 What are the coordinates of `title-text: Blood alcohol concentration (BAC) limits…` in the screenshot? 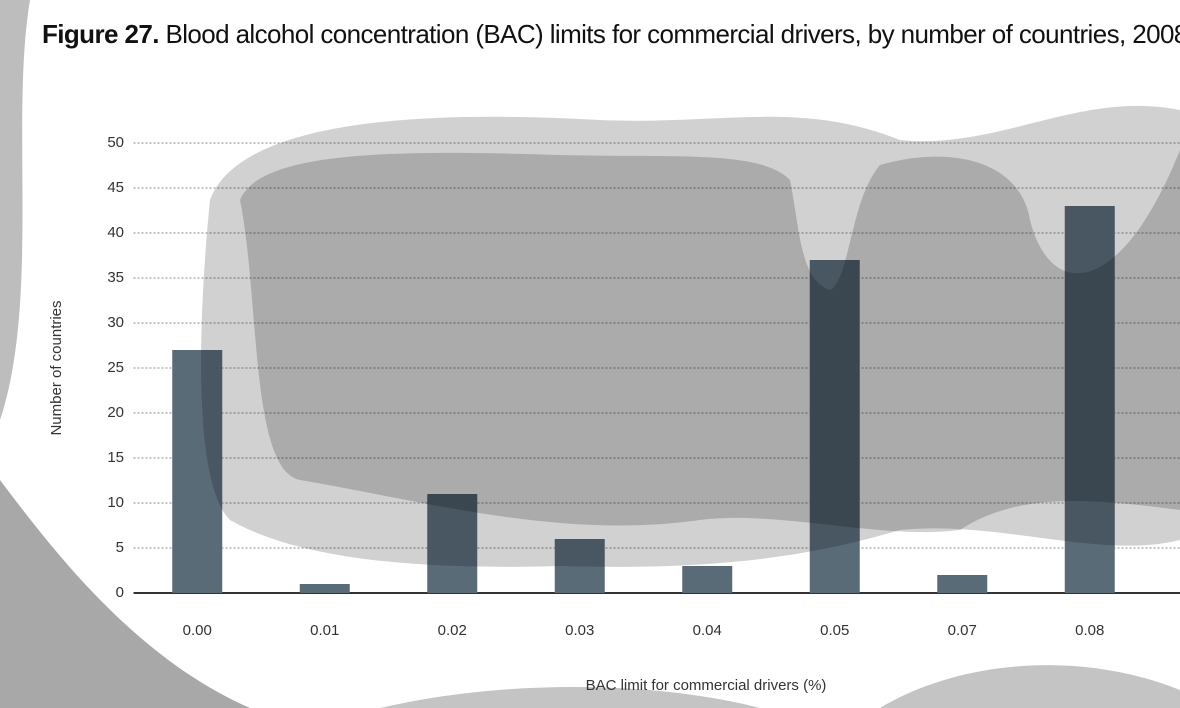 It's located at (672, 34).